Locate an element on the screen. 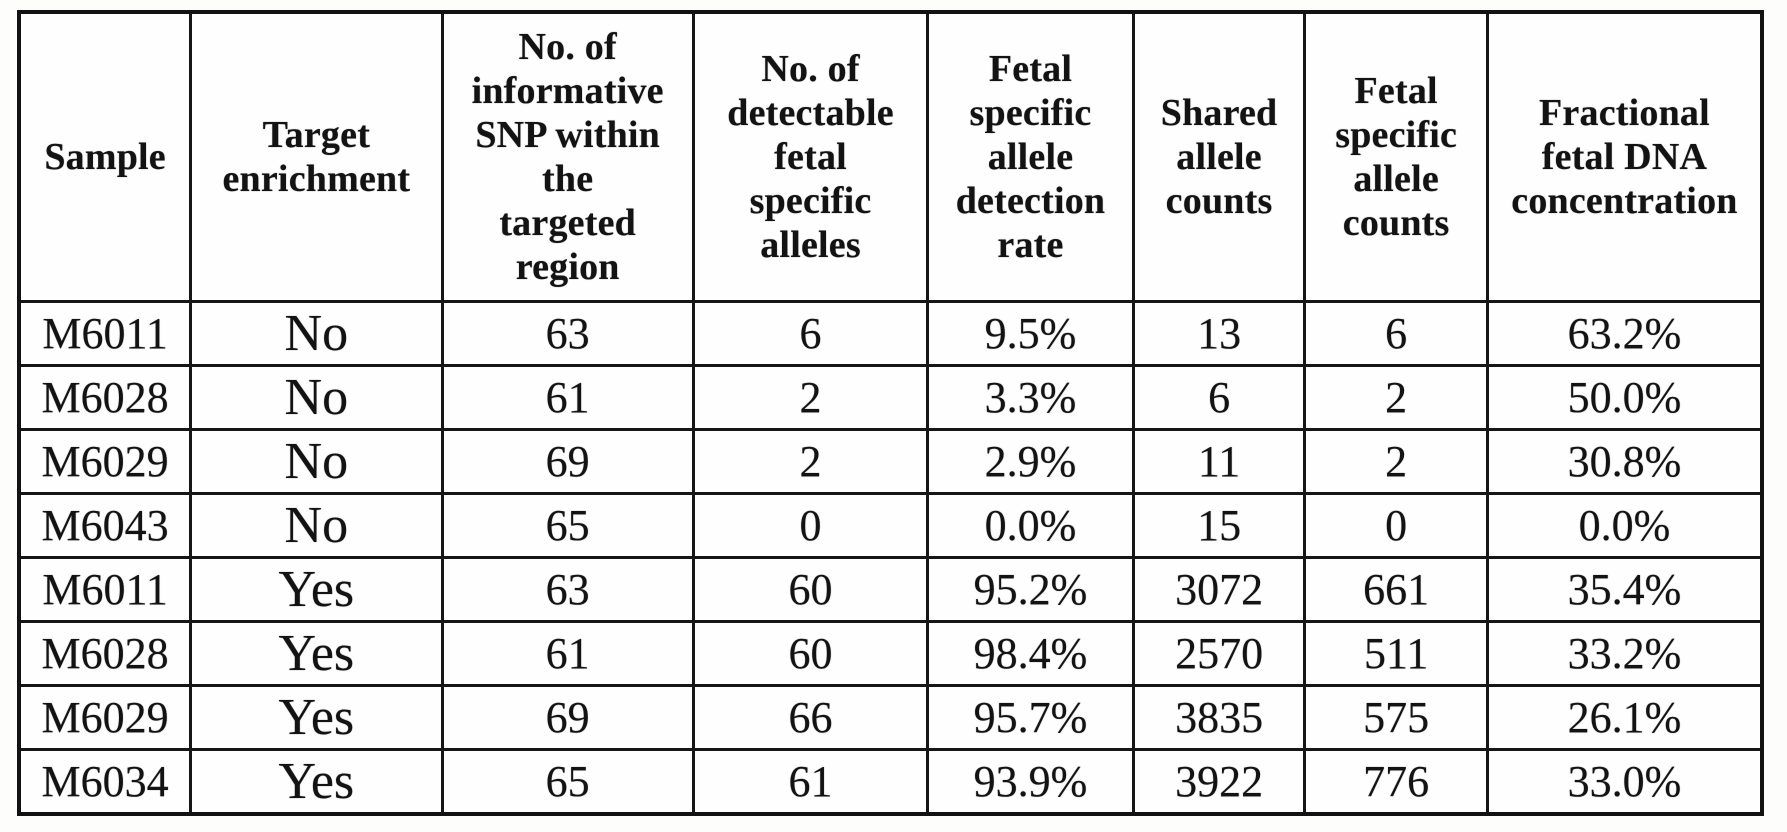  cell-shared-allele-counts: 11 is located at coordinates (1219, 461).